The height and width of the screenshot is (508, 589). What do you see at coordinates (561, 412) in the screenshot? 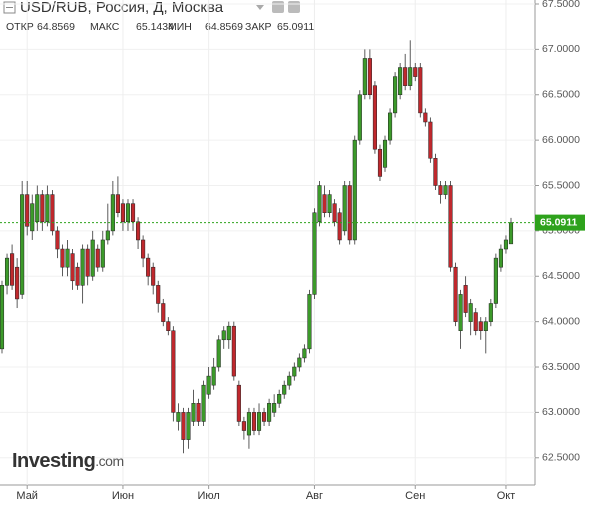
I see `y-tick-label: 63.0000` at bounding box center [561, 412].